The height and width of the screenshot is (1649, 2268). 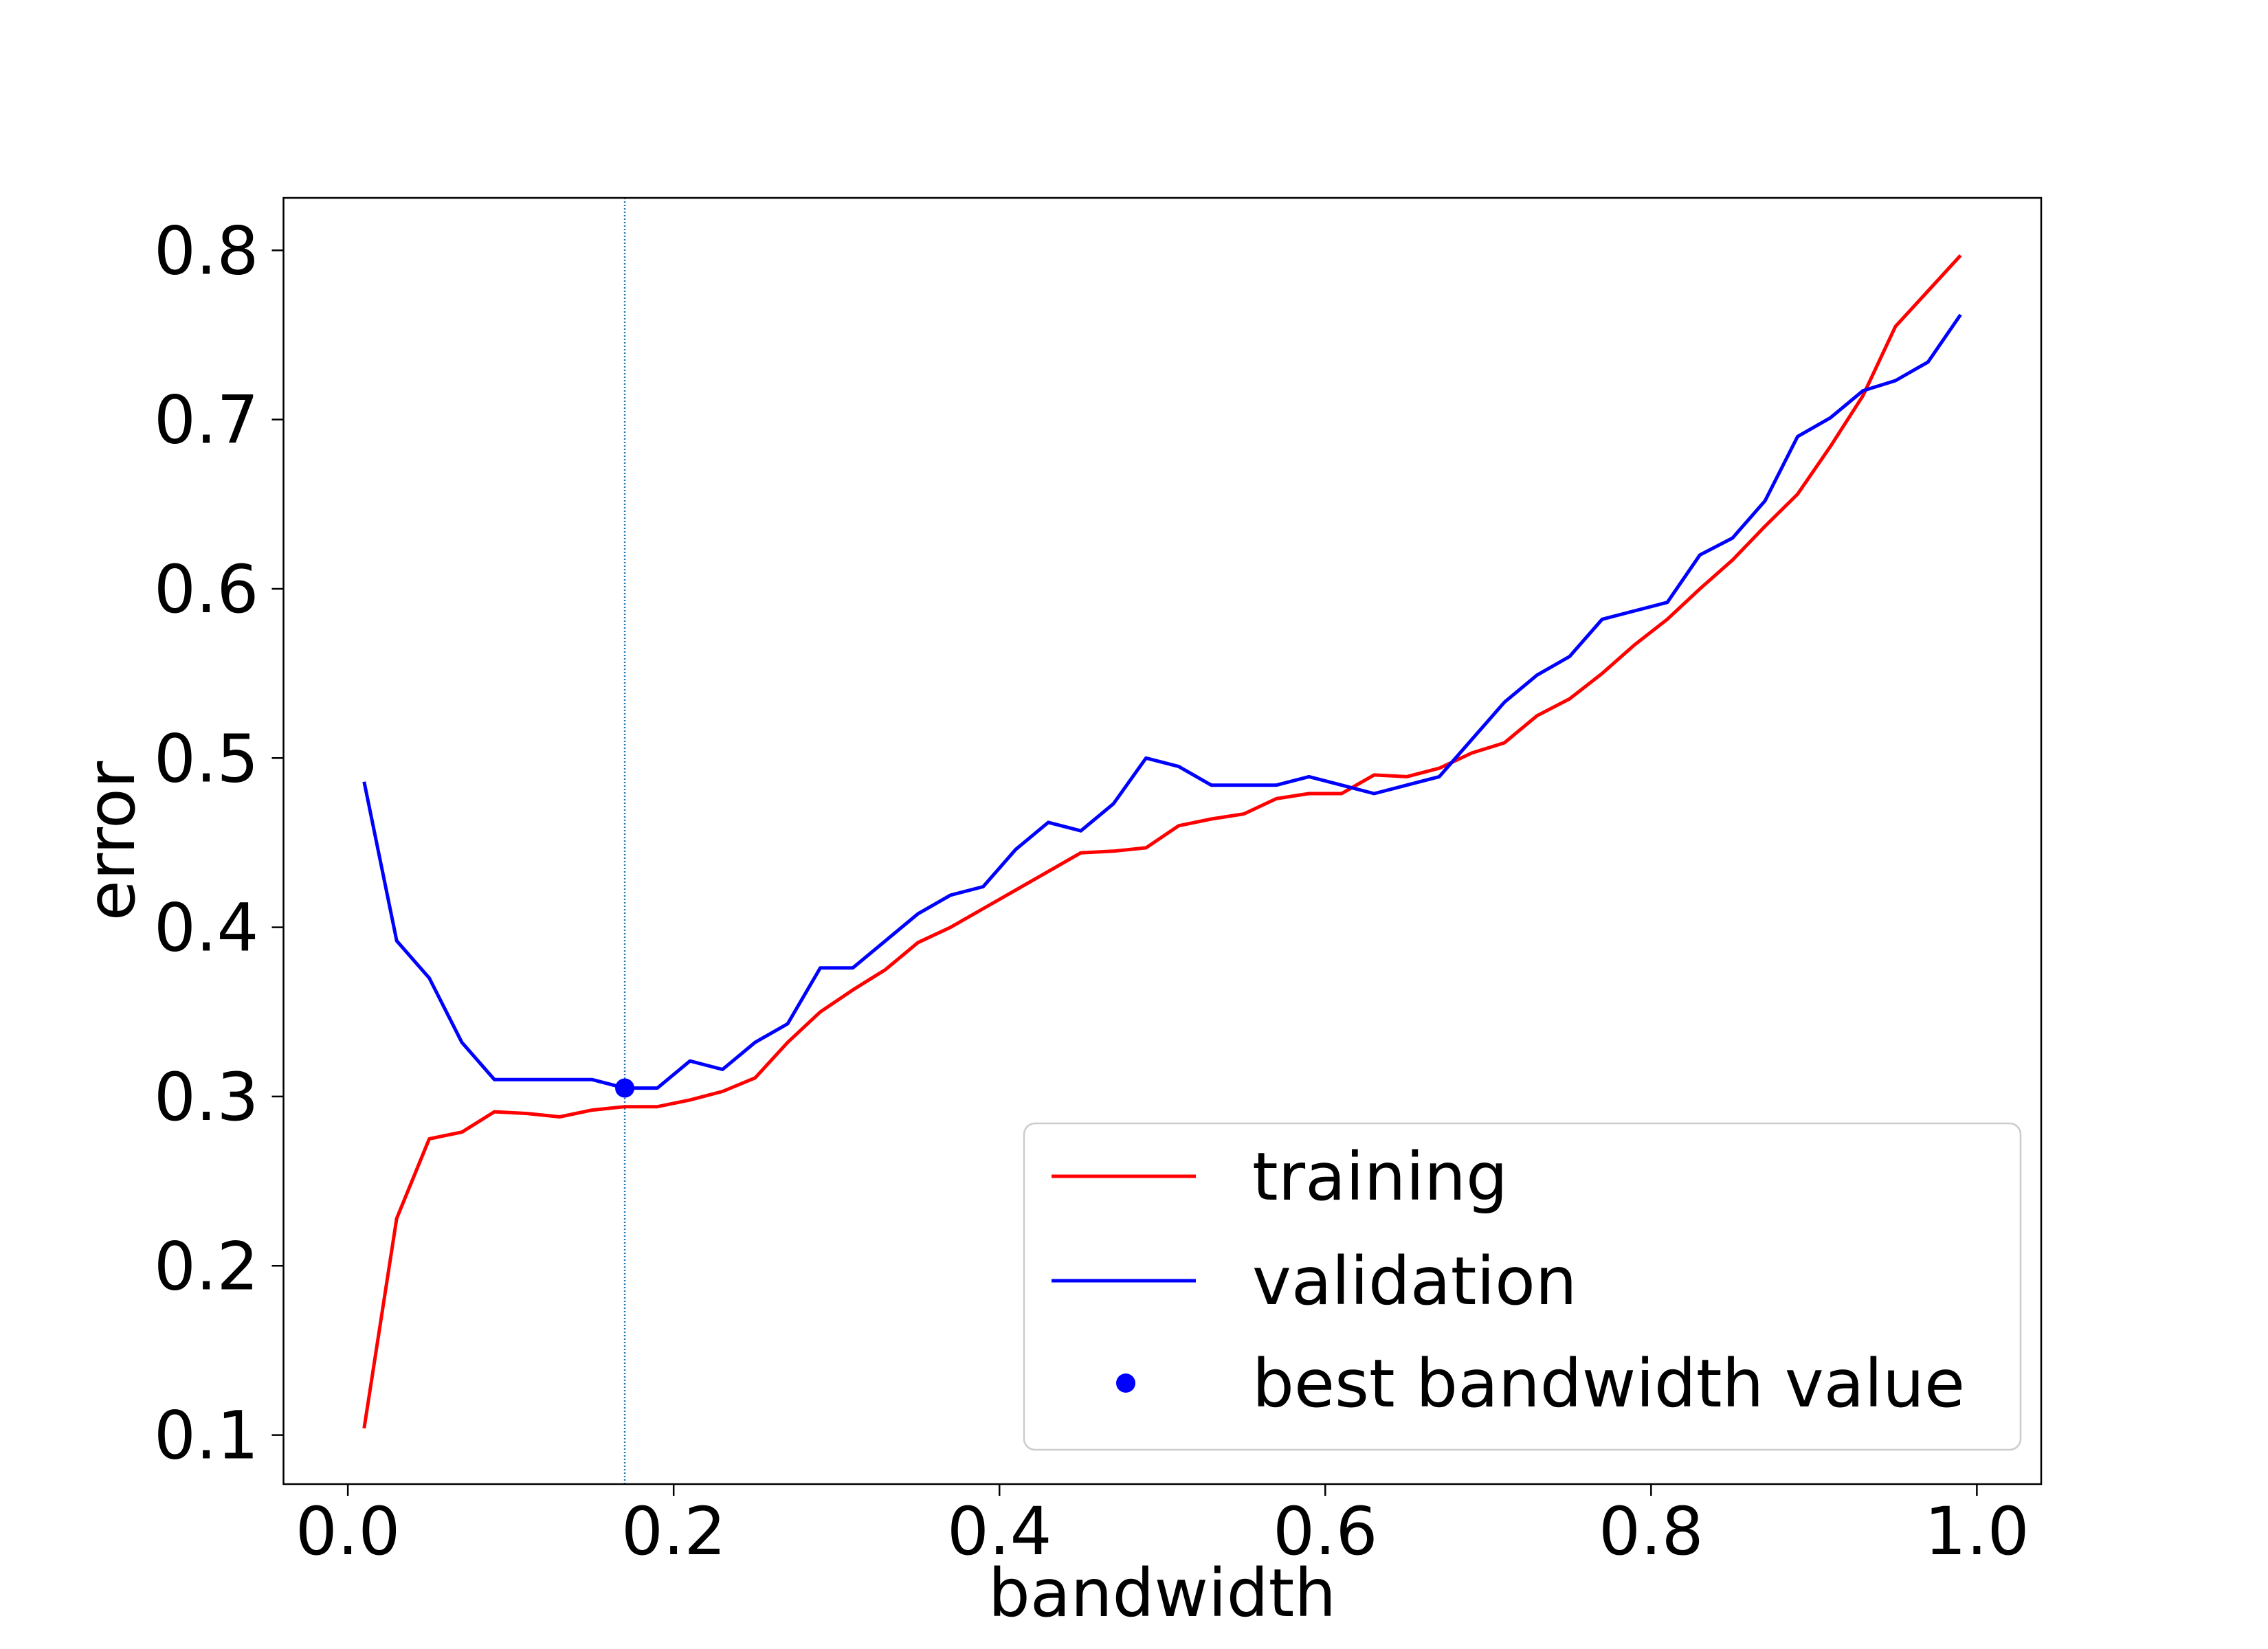 What do you see at coordinates (1000, 1532) in the screenshot?
I see `x-tick-label: 0.4` at bounding box center [1000, 1532].